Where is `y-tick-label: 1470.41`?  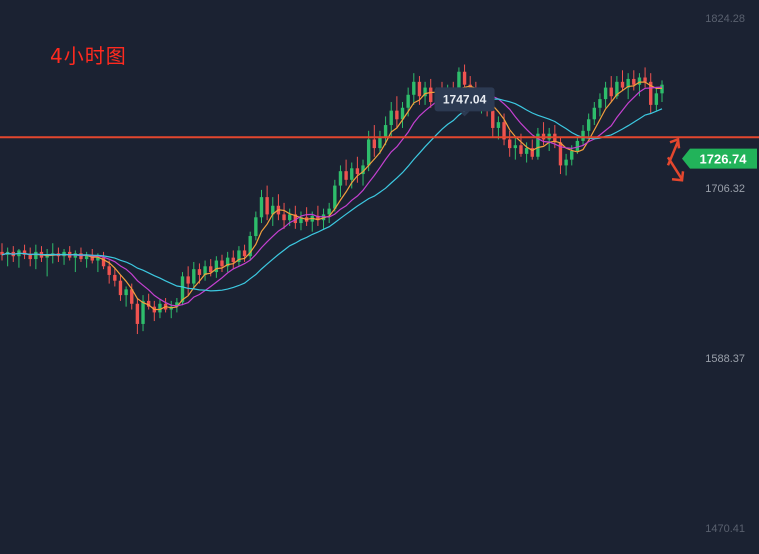 y-tick-label: 1470.41 is located at coordinates (725, 529).